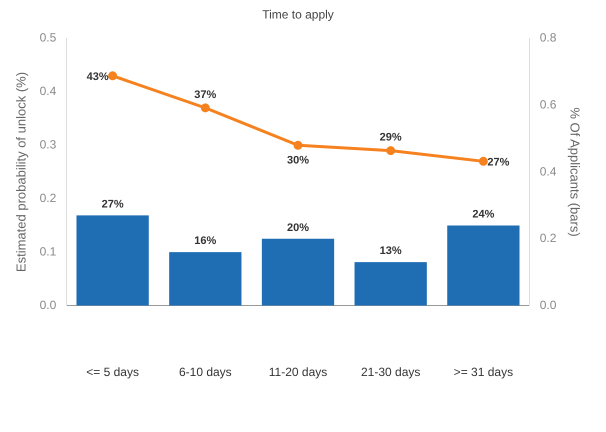 This screenshot has height=432, width=606. Describe the element at coordinates (48, 145) in the screenshot. I see `y-tick-label: 0.3` at that location.